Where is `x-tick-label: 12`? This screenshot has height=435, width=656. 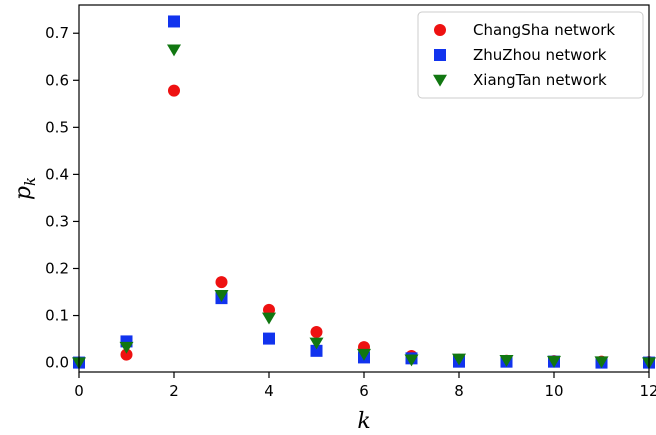
x-tick-label: 12 is located at coordinates (647, 391).